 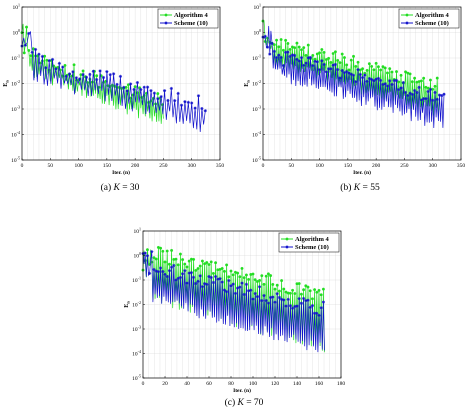 What do you see at coordinates (15, 83) in the screenshot?
I see `y-tick-label: 10-2` at bounding box center [15, 83].